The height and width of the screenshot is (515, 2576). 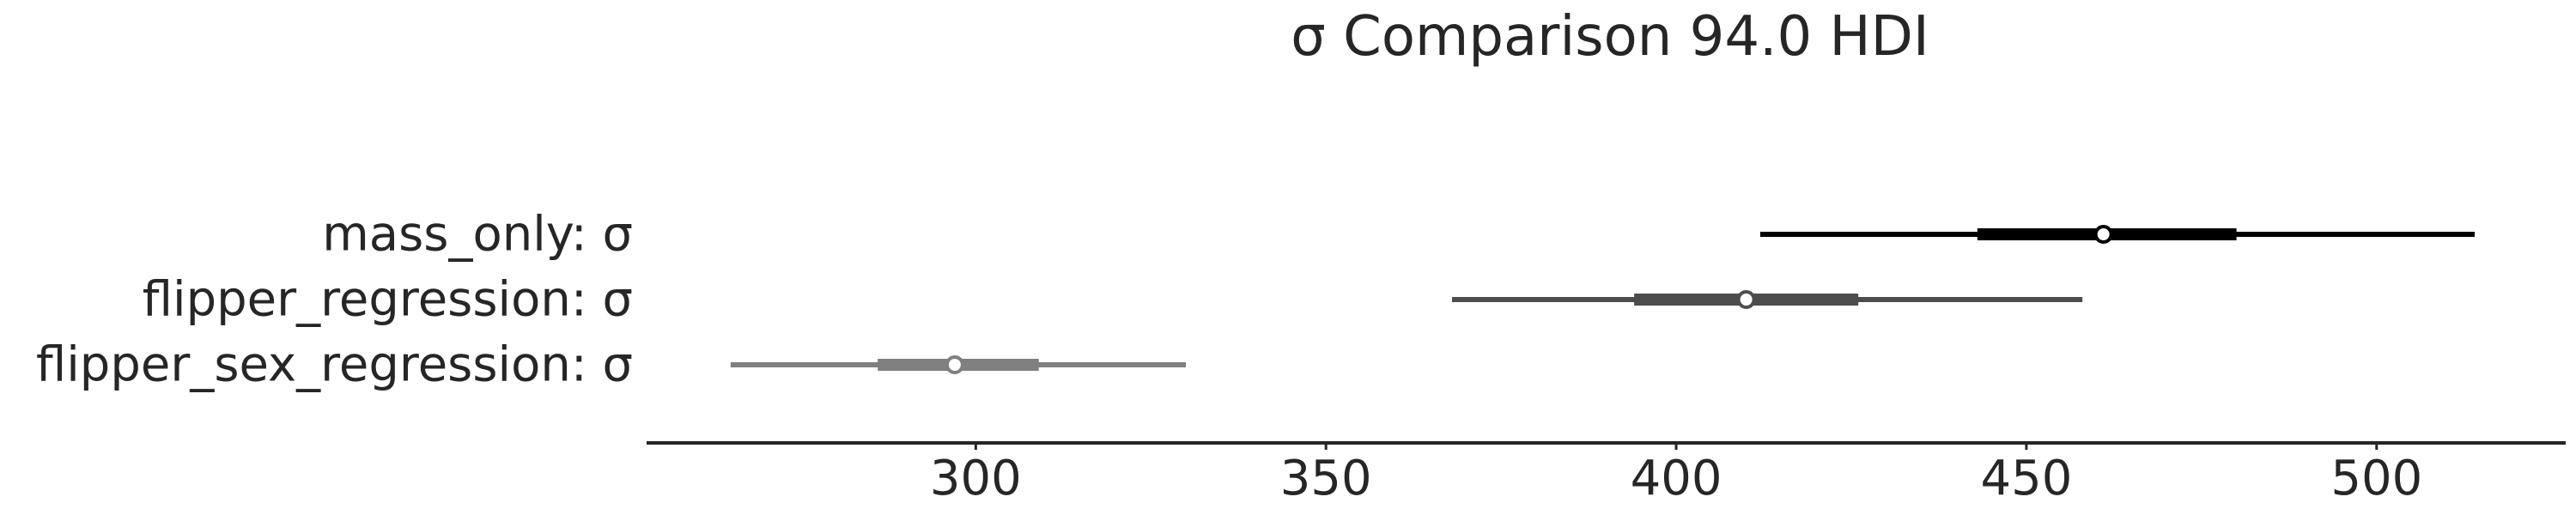 I want to click on chart-title: σ Comparison 94.0 HDI, so click(x=1610, y=37).